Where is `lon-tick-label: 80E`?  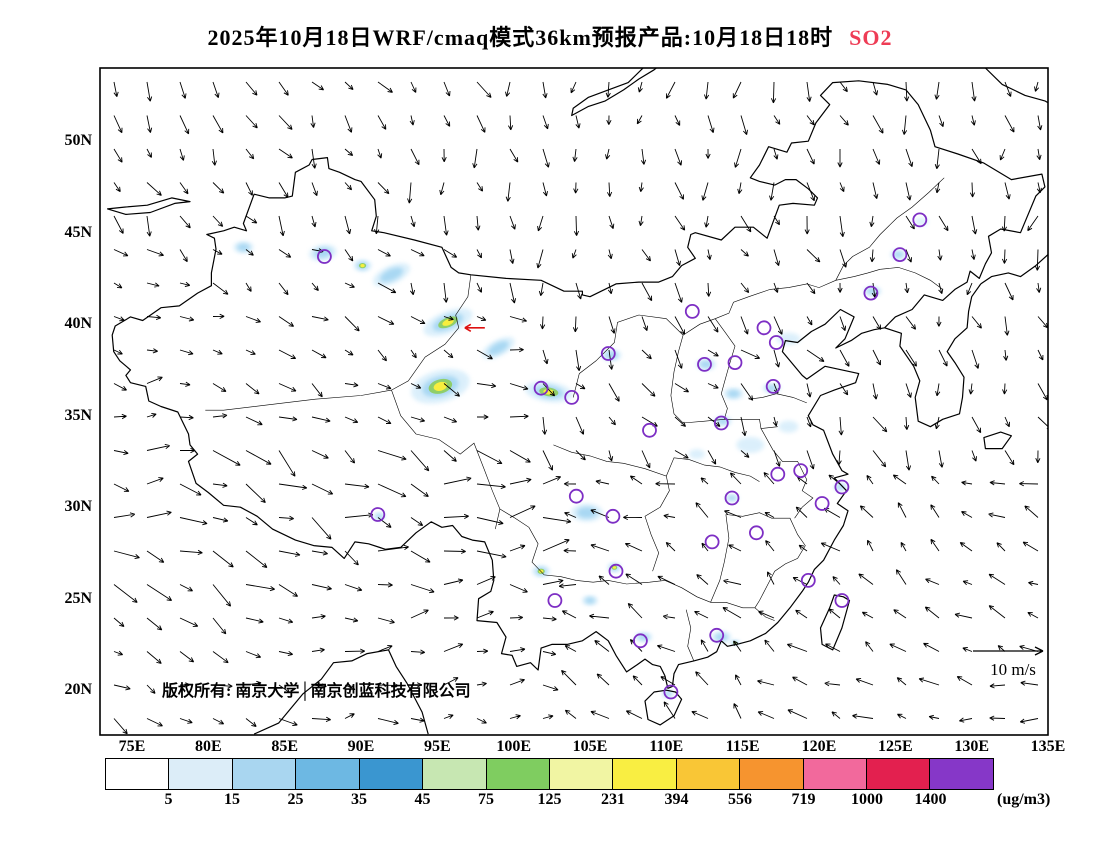
lon-tick-label: 80E is located at coordinates (208, 746).